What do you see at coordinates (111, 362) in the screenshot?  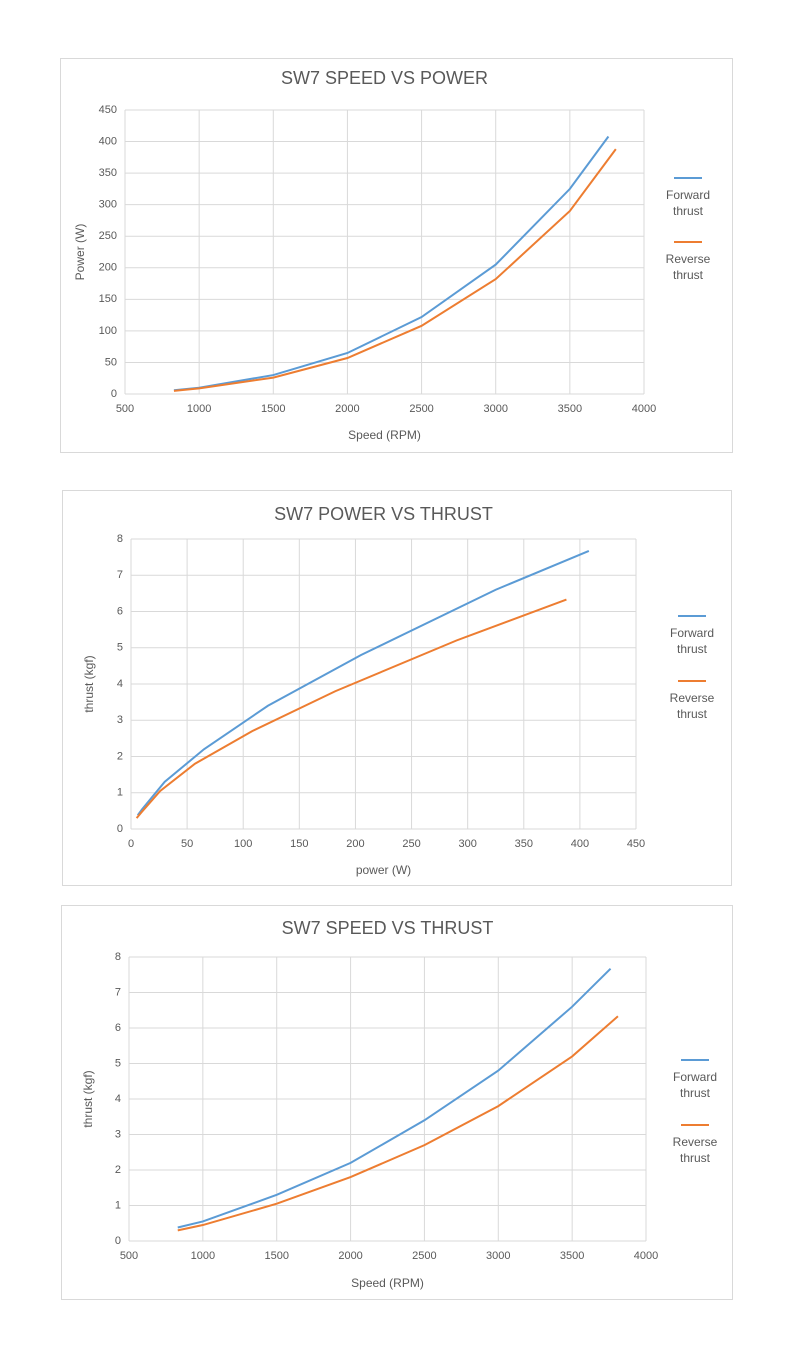 I see `y-tick-label: 50` at bounding box center [111, 362].